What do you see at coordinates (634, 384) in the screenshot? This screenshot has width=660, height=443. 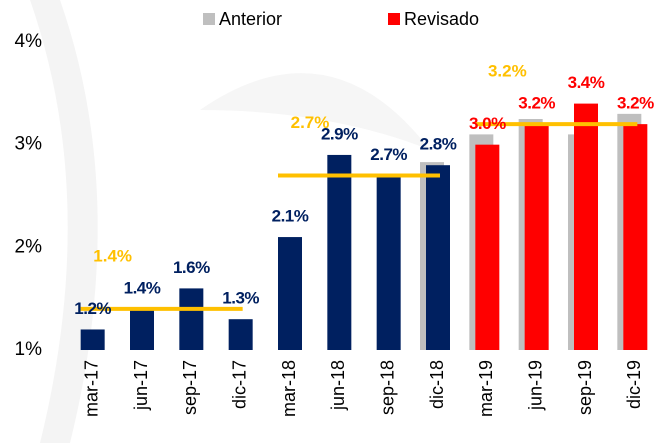 I see `x-tick-label: dic-19` at bounding box center [634, 384].